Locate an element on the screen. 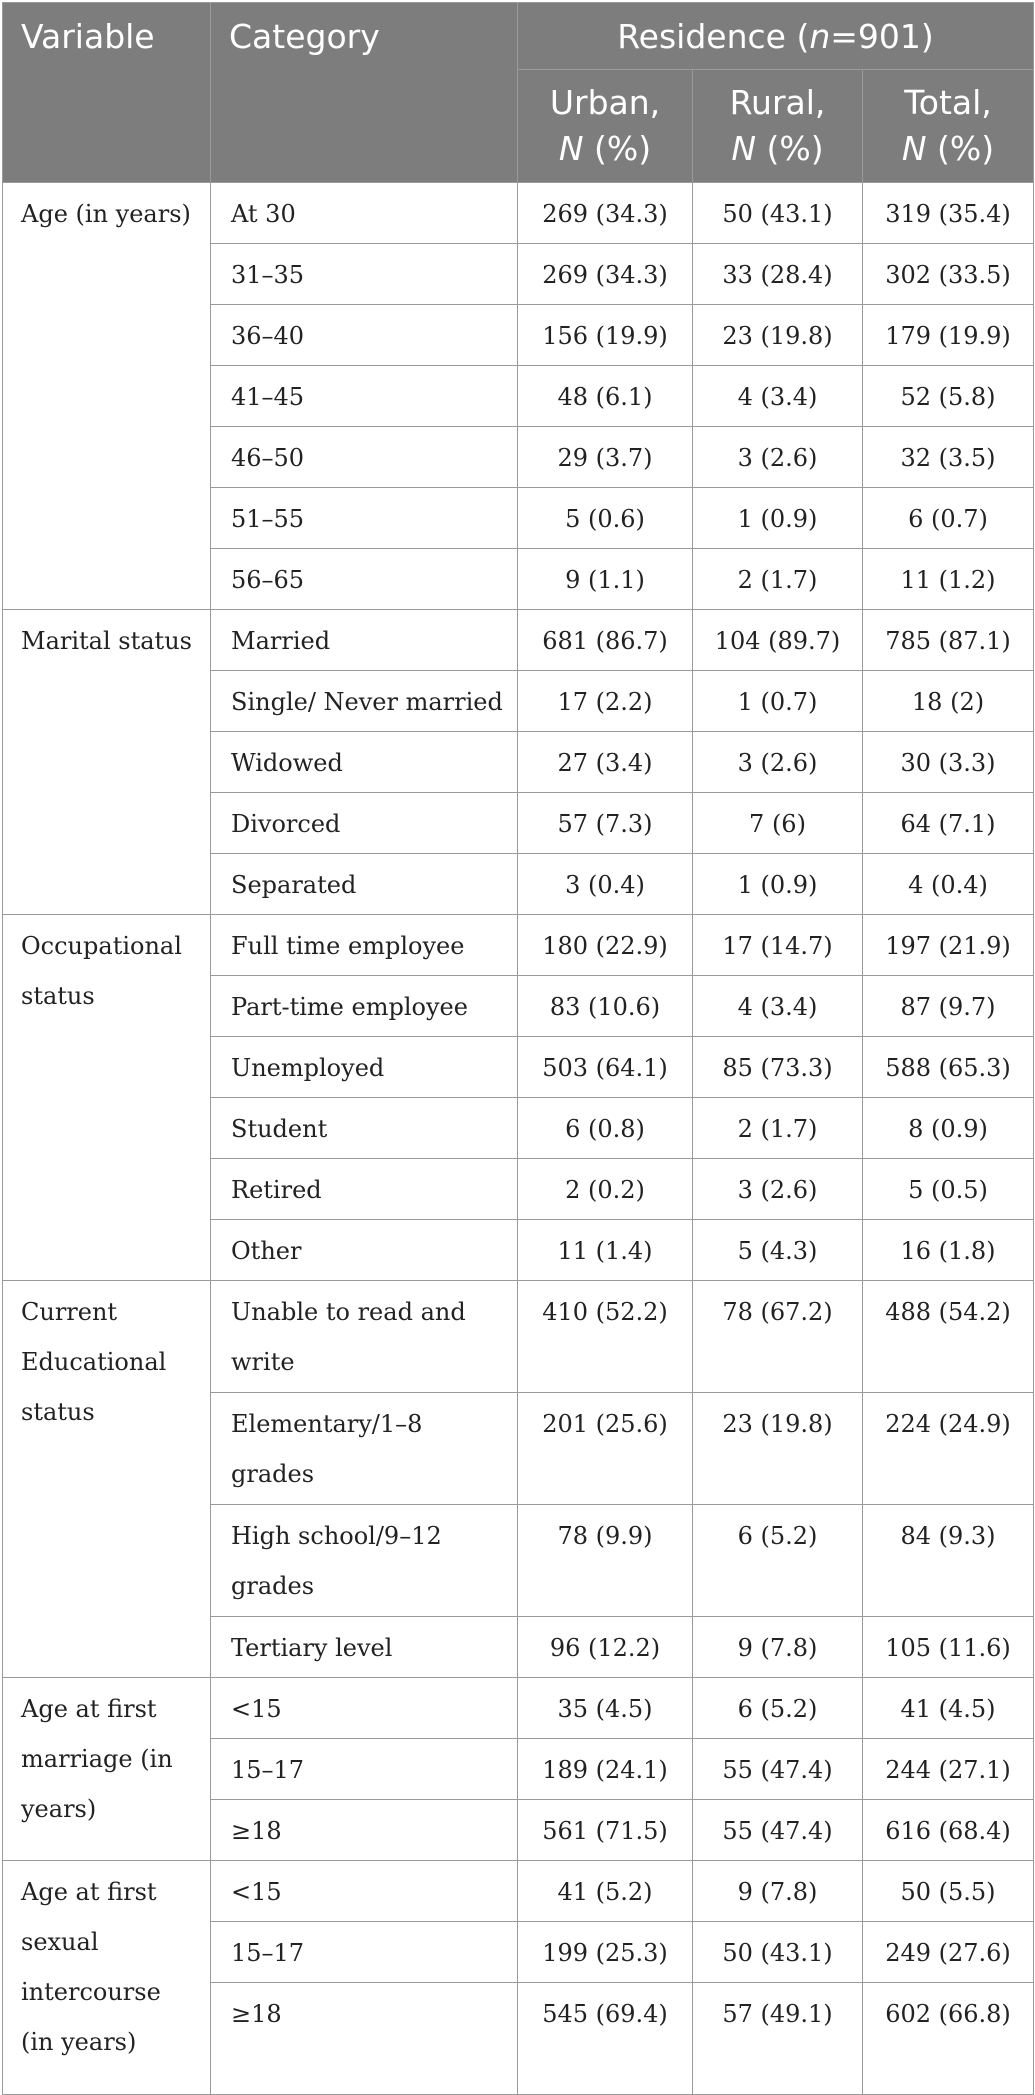 Image resolution: width=1035 pixels, height=2095 pixels. category-cell-text: Part-time employee is located at coordinates (349, 1007).